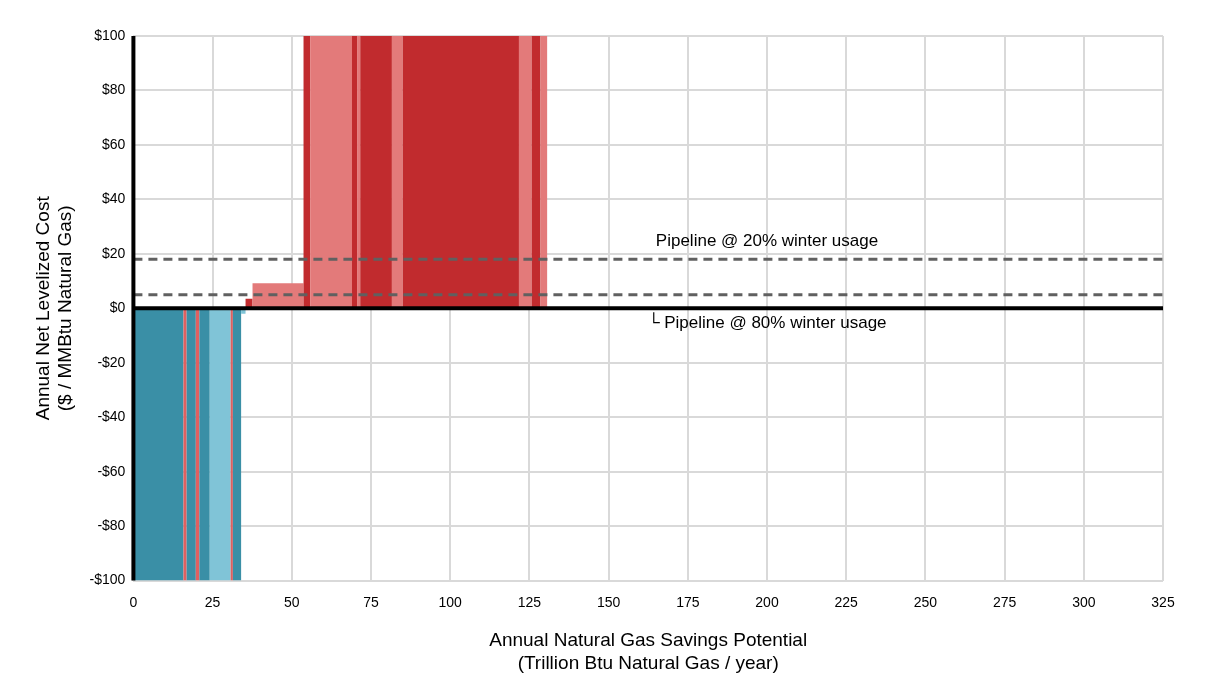 The height and width of the screenshot is (692, 1222). Describe the element at coordinates (117, 307) in the screenshot. I see `y-tick-label: $0` at that location.